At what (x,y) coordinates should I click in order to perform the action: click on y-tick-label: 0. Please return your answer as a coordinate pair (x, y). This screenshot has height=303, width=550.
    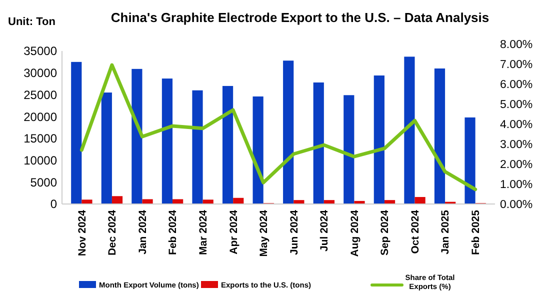
    Looking at the image, I should click on (54, 204).